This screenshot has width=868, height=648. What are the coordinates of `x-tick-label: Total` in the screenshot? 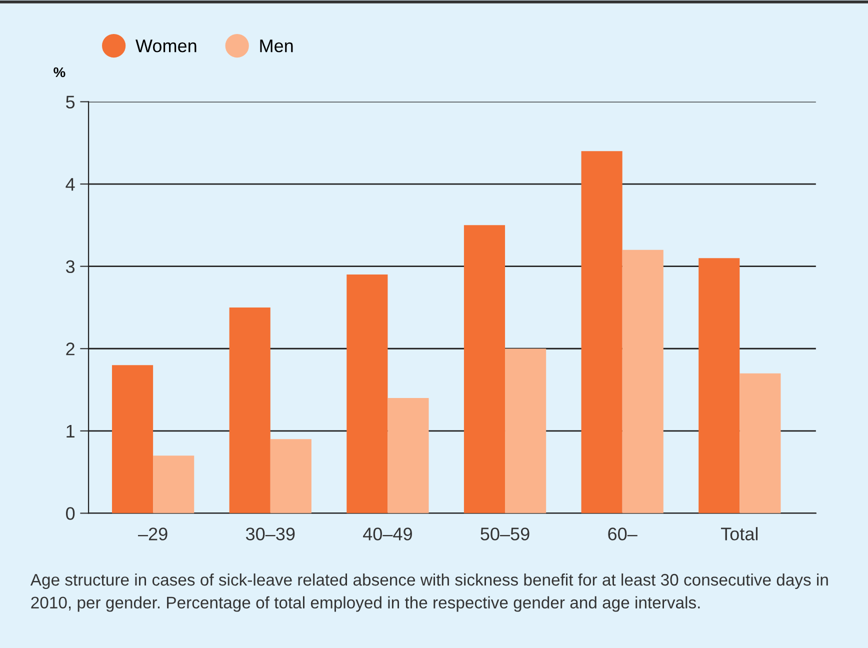 It's located at (739, 533).